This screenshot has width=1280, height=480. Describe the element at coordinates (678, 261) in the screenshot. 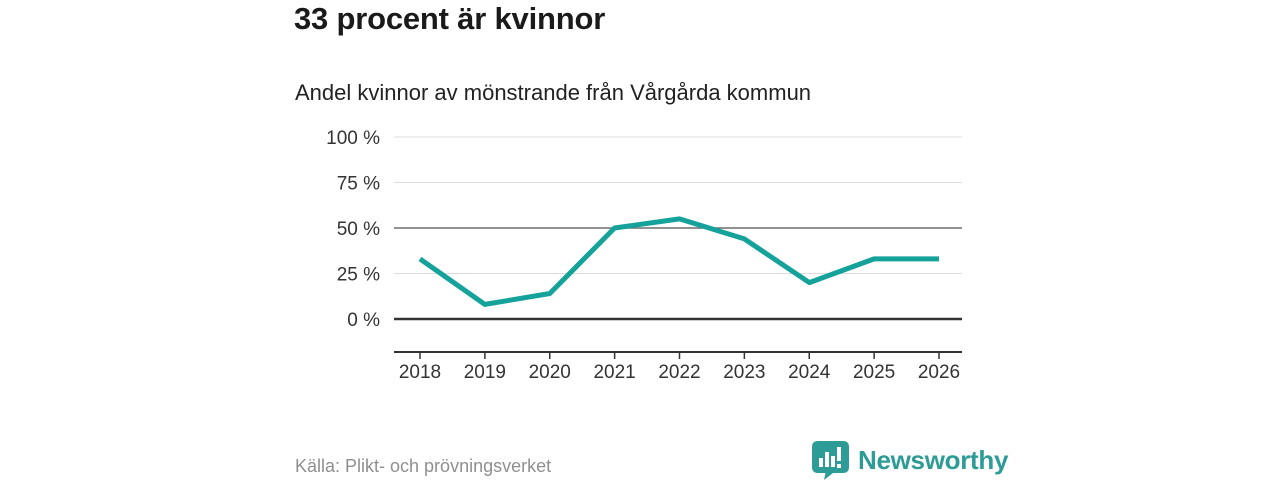

I see `data-line-series` at that location.